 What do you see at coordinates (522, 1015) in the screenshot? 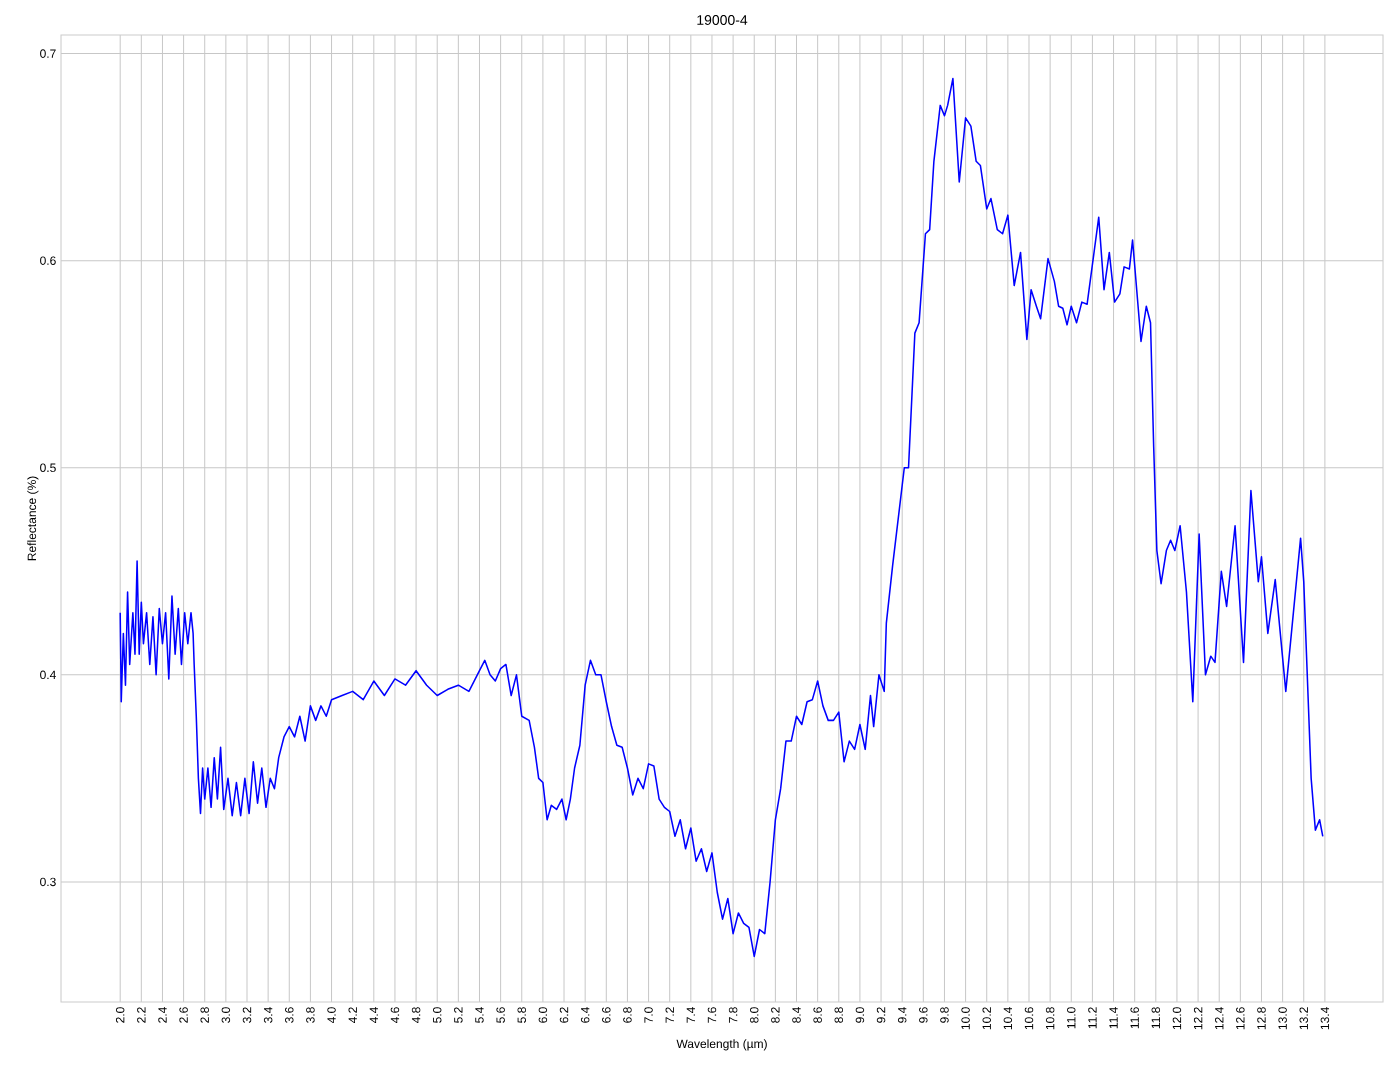
I see `x-tick-label: 5.8` at bounding box center [522, 1015].